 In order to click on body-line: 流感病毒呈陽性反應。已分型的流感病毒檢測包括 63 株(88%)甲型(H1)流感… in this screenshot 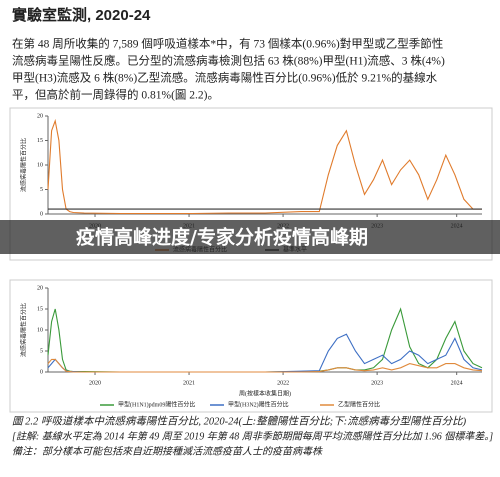, I will do `click(228, 61)`.